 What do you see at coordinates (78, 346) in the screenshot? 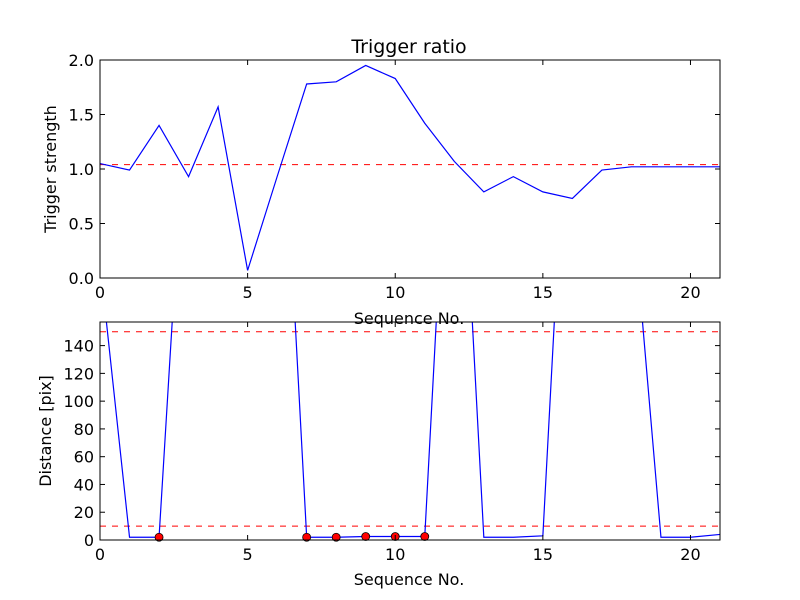
I see `y-tick-label-1-7: 140` at bounding box center [78, 346].